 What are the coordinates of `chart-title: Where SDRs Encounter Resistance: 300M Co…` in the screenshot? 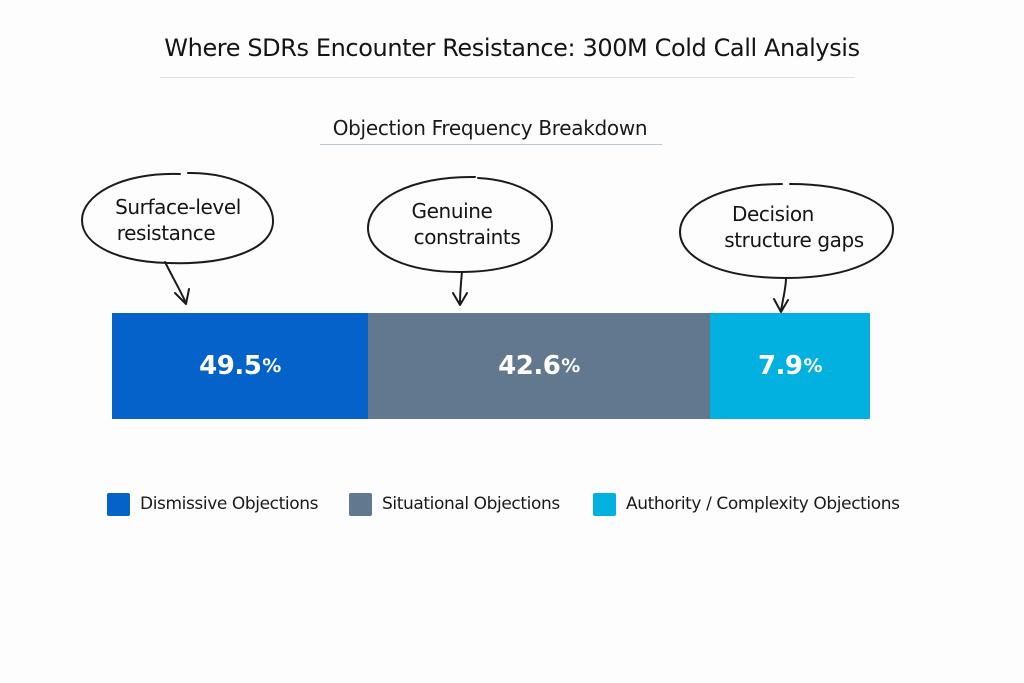 It's located at (512, 48).